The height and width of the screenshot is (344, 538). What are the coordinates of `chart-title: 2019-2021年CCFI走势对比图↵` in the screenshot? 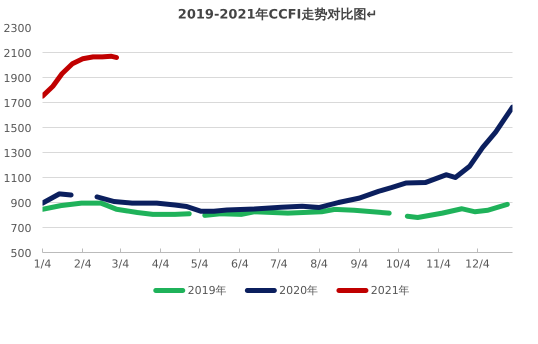 It's located at (278, 14).